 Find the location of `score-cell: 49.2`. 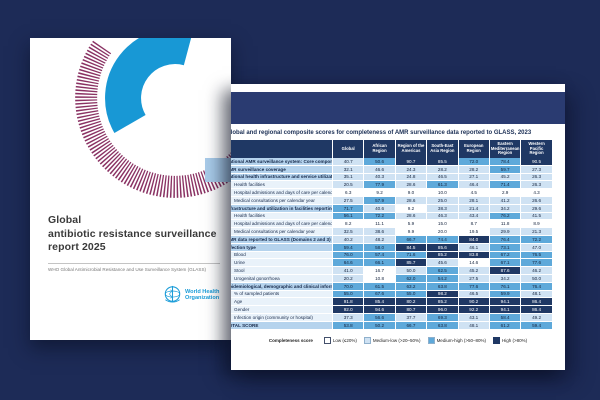

score-cell: 49.2 is located at coordinates (537, 317).